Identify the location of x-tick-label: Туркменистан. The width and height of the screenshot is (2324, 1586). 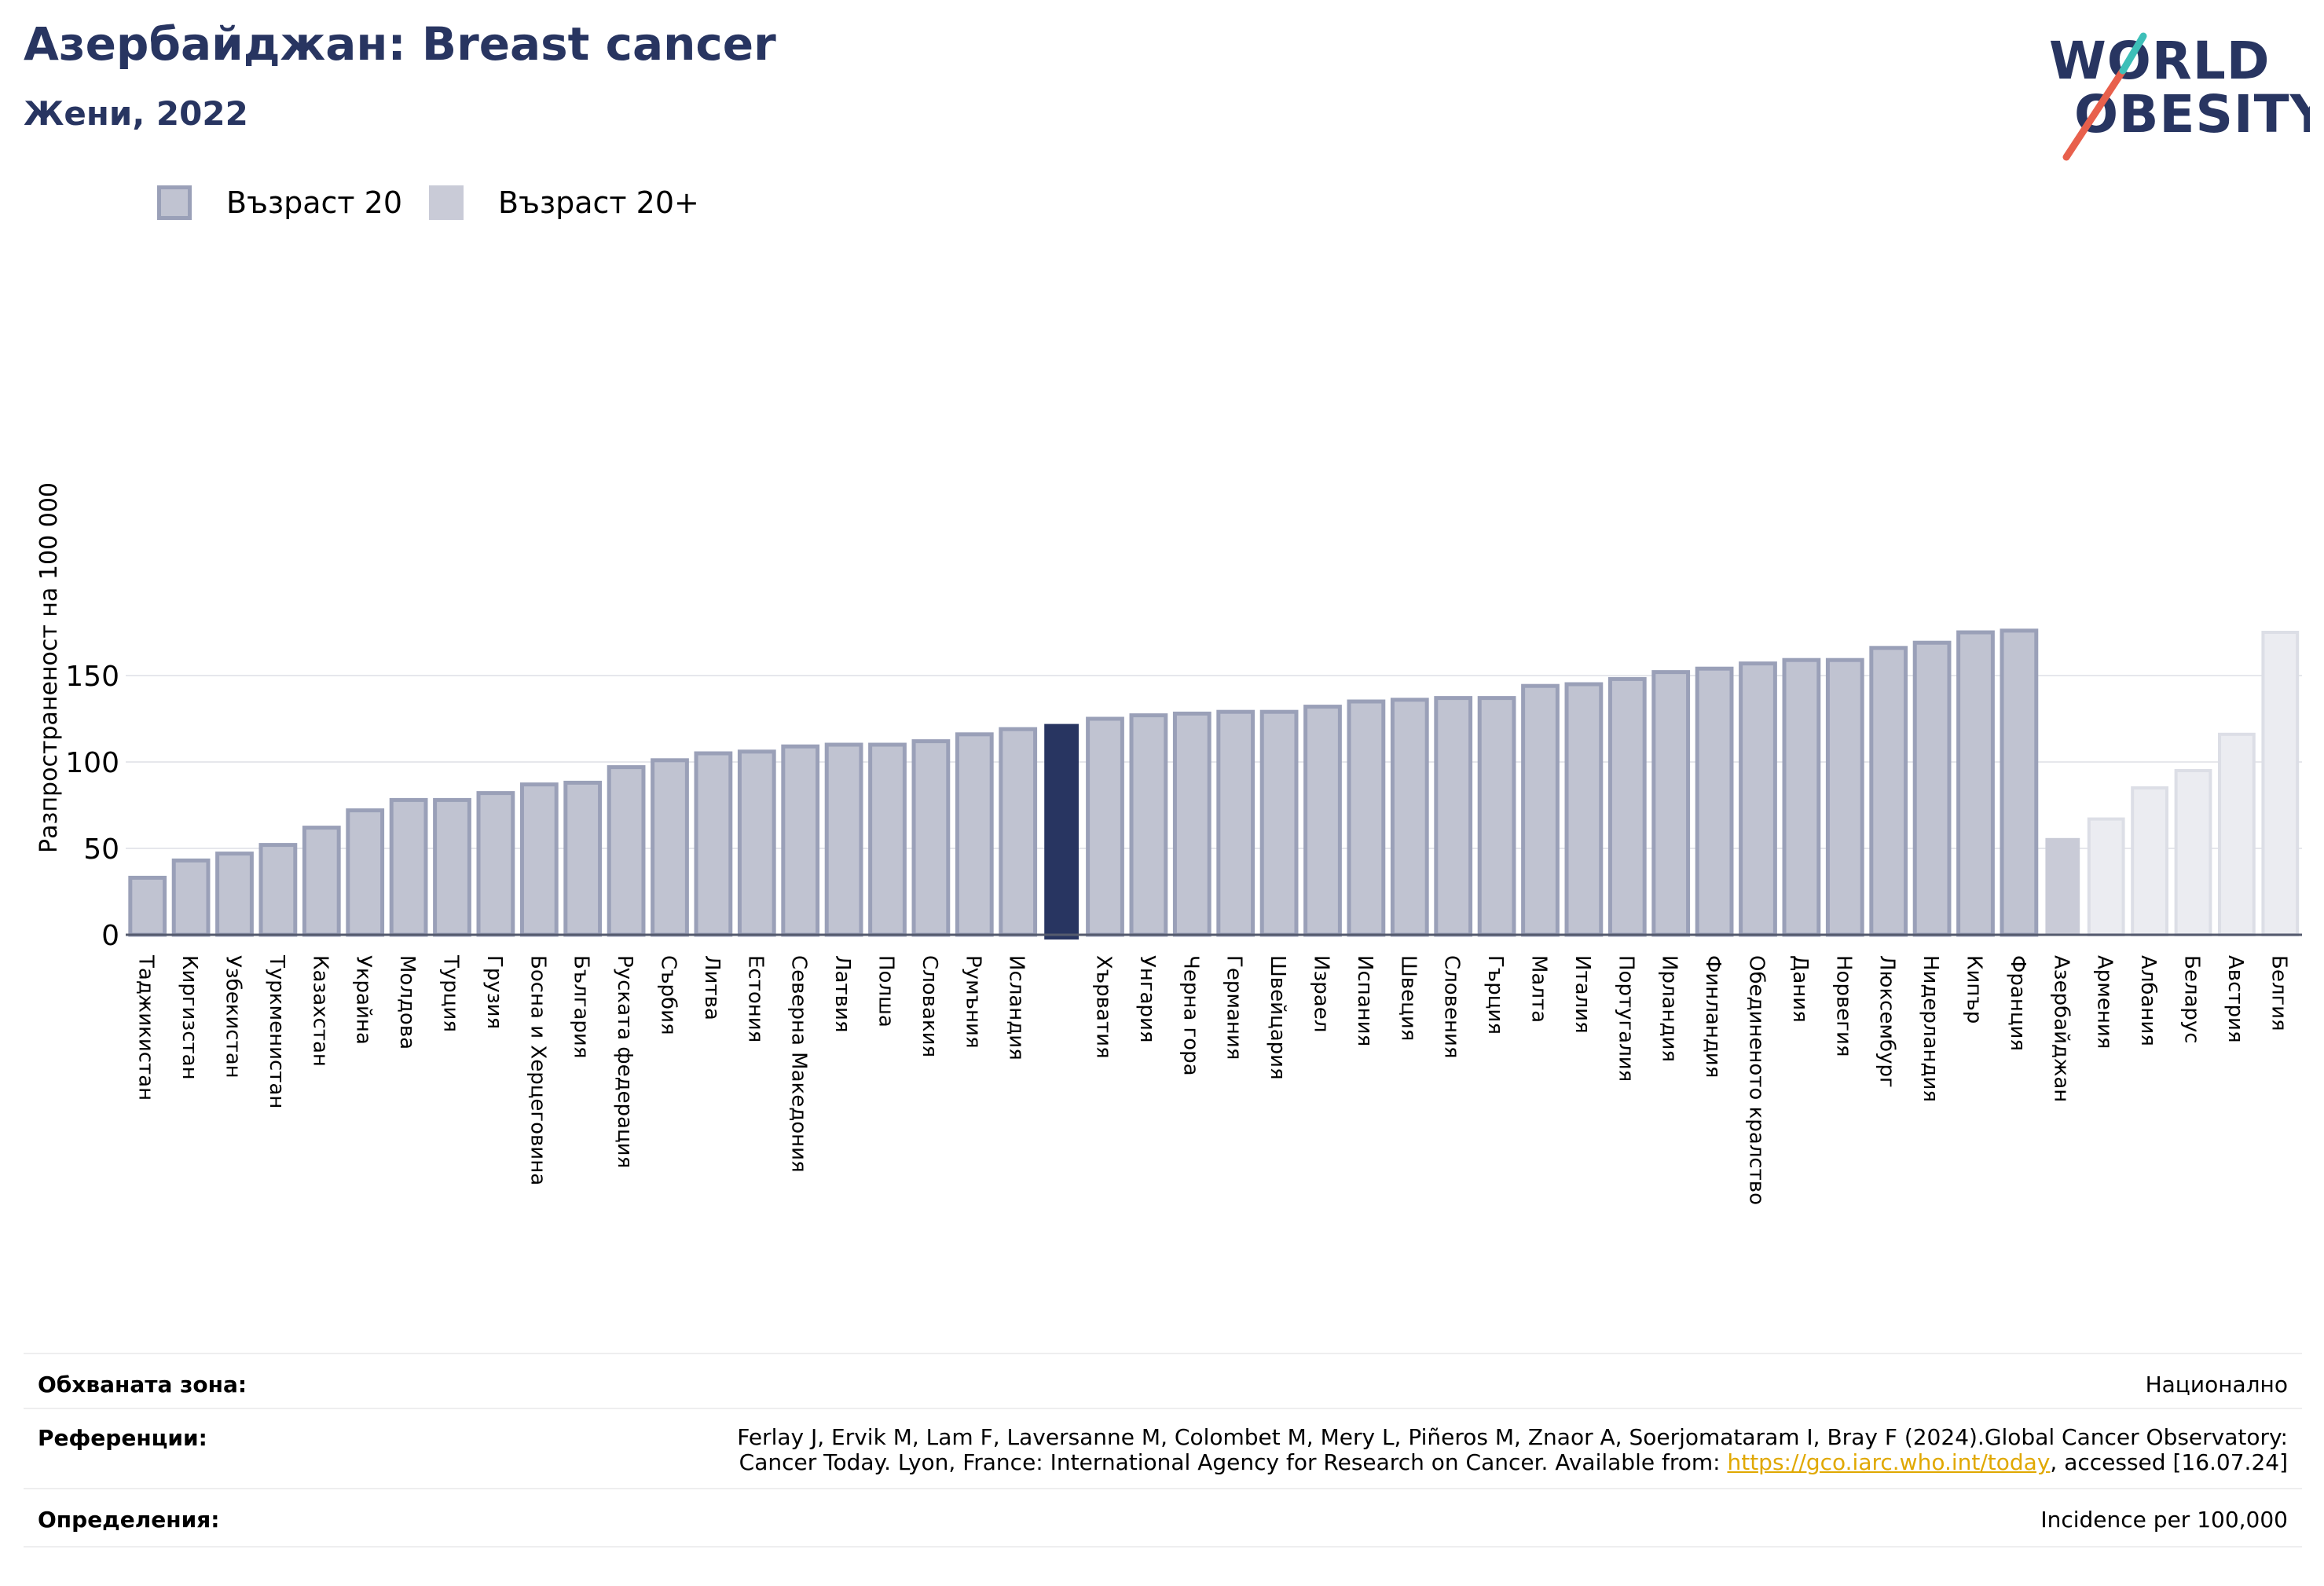
(276, 1031).